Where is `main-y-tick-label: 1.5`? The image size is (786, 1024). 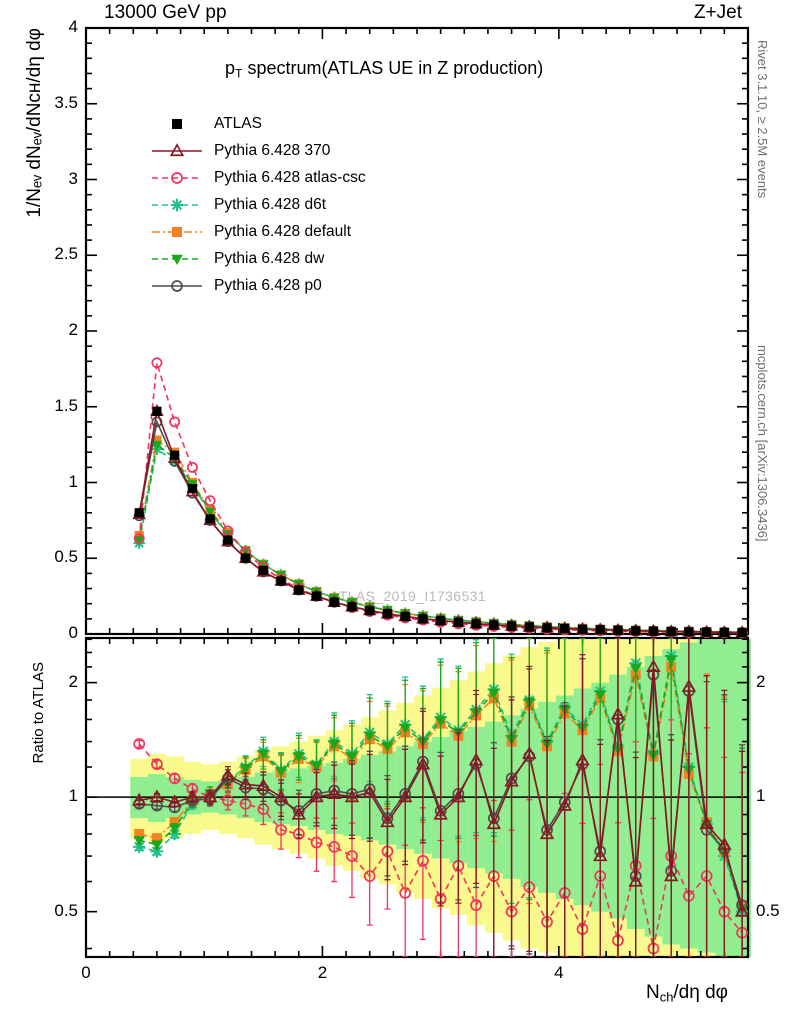
main-y-tick-label: 1.5 is located at coordinates (66, 405).